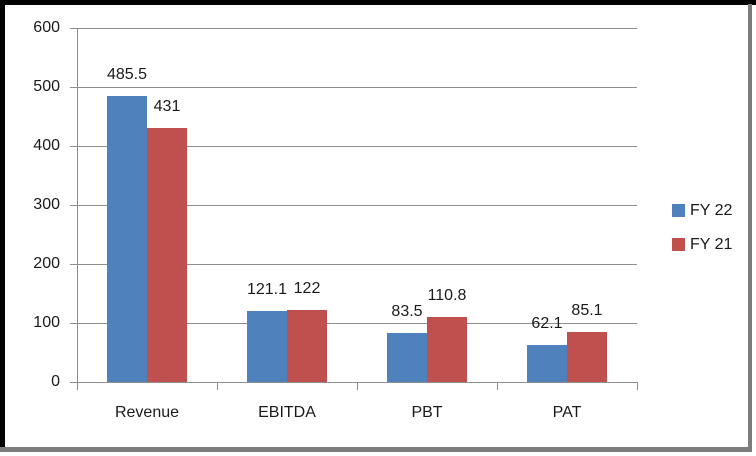 This screenshot has width=756, height=456. I want to click on x-axis-line, so click(354, 382).